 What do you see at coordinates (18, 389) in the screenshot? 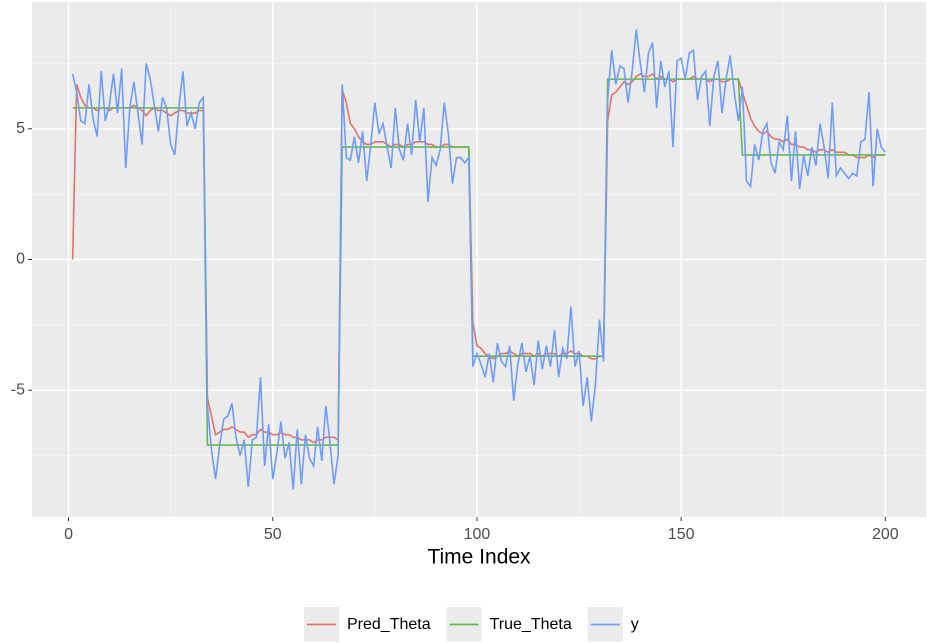
I see `y-tick-label: -5` at bounding box center [18, 389].